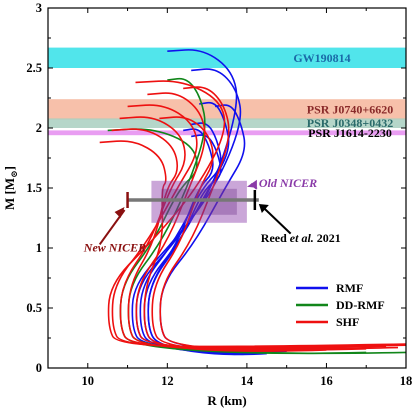  I want to click on reed-label: Reed et al. 2021, so click(301, 238).